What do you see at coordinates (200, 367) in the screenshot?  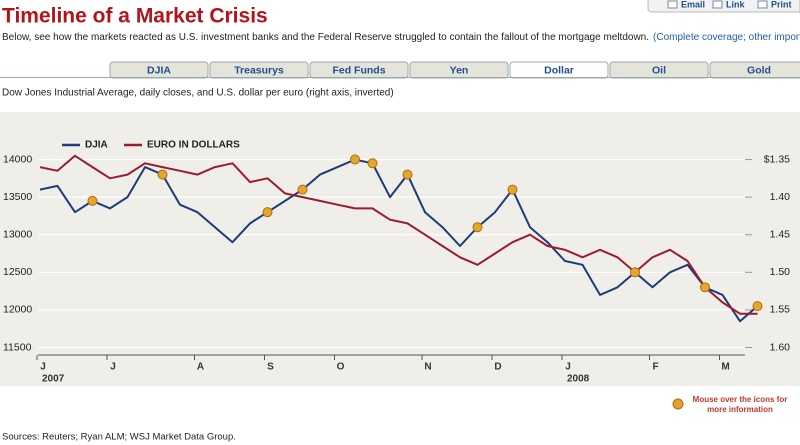 I see `x-tick-label: A` at bounding box center [200, 367].